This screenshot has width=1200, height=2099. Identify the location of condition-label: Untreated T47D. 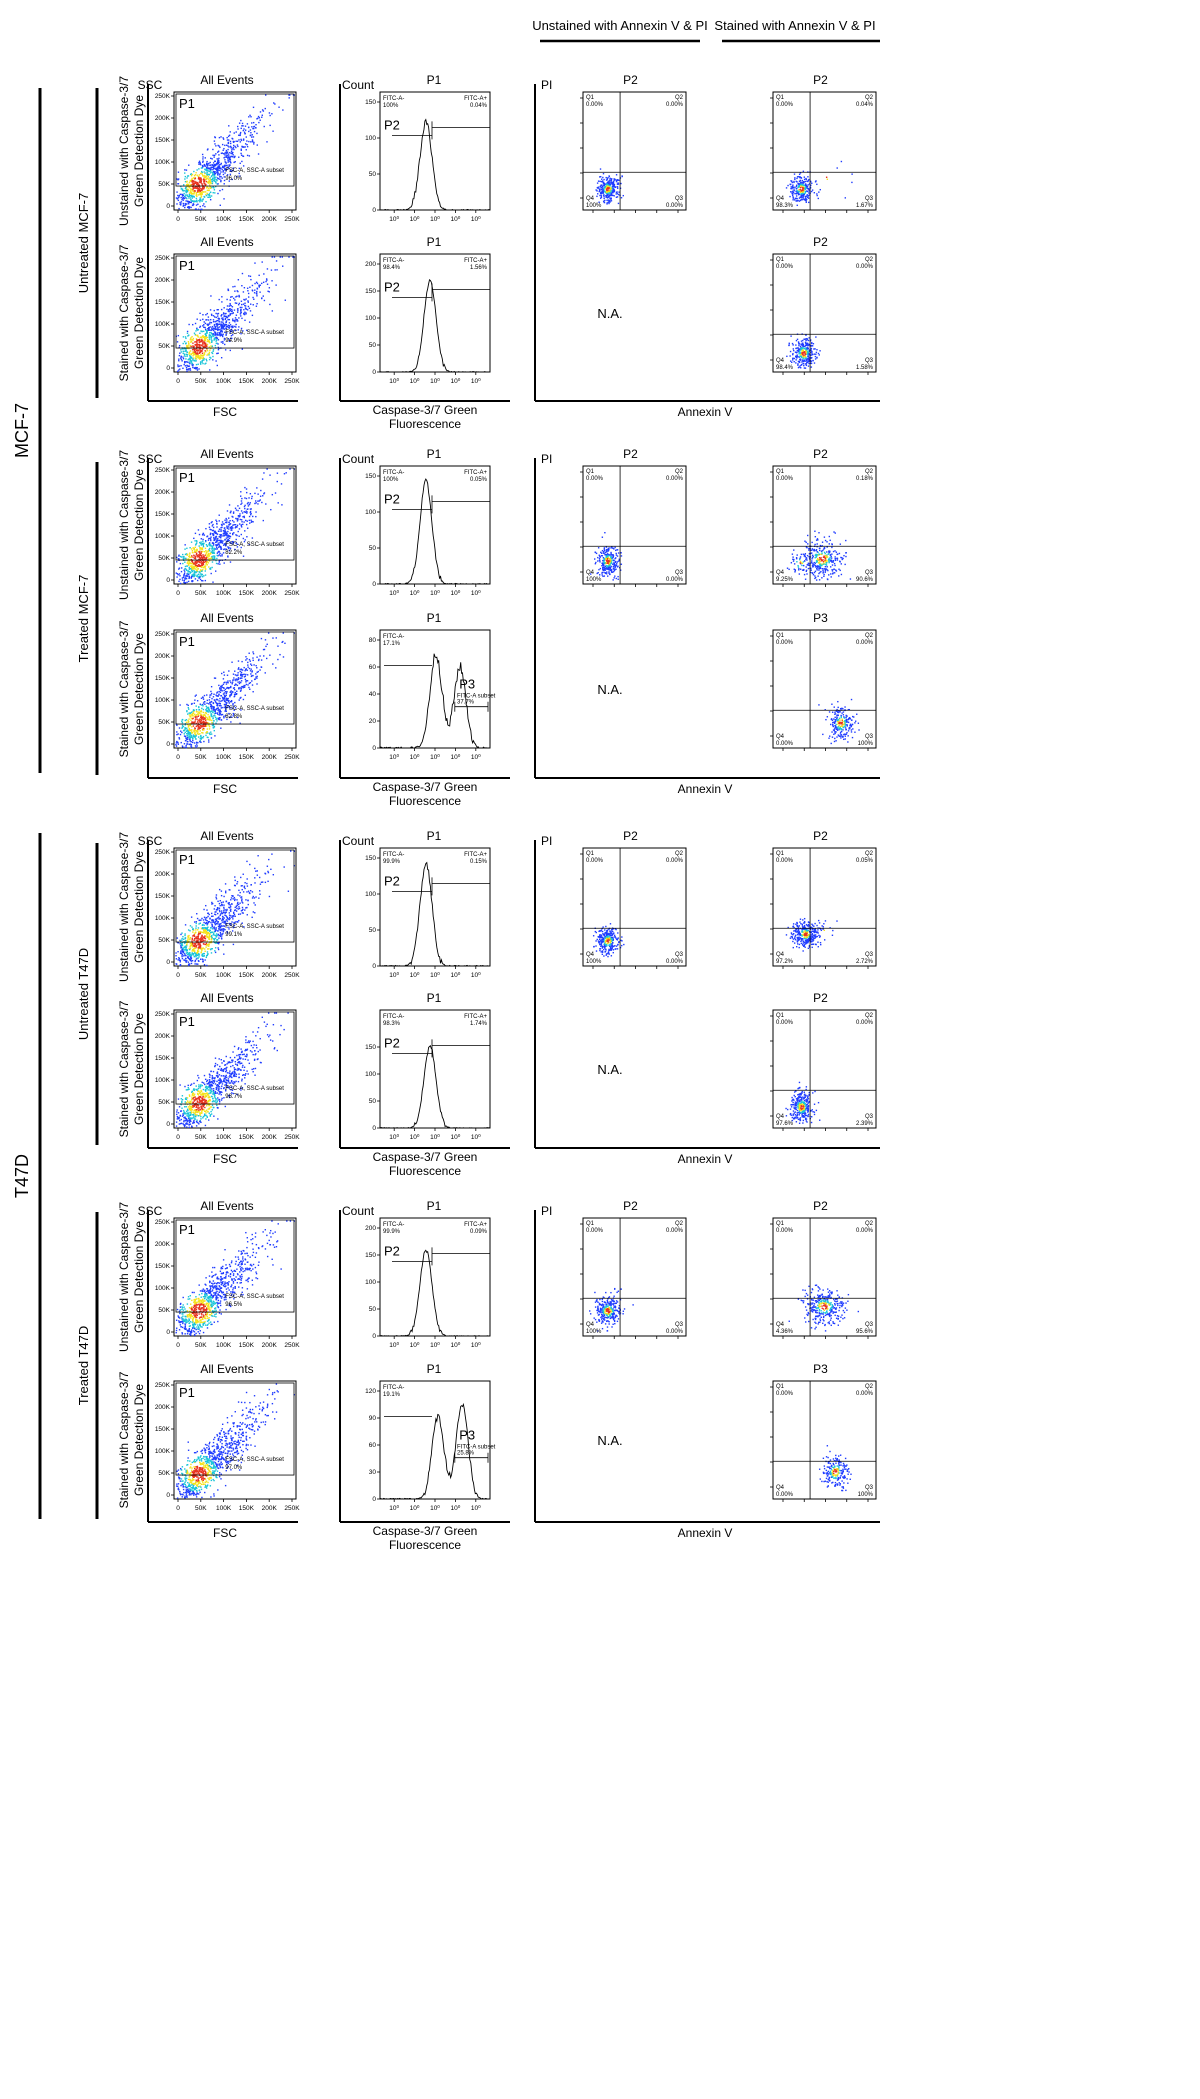
(83, 994).